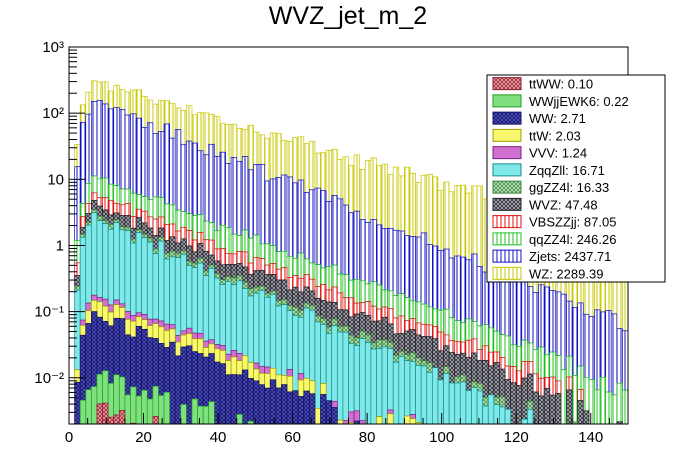 The height and width of the screenshot is (472, 696). Describe the element at coordinates (166, 408) in the screenshot. I see `bar-wwjjewk6` at that location.